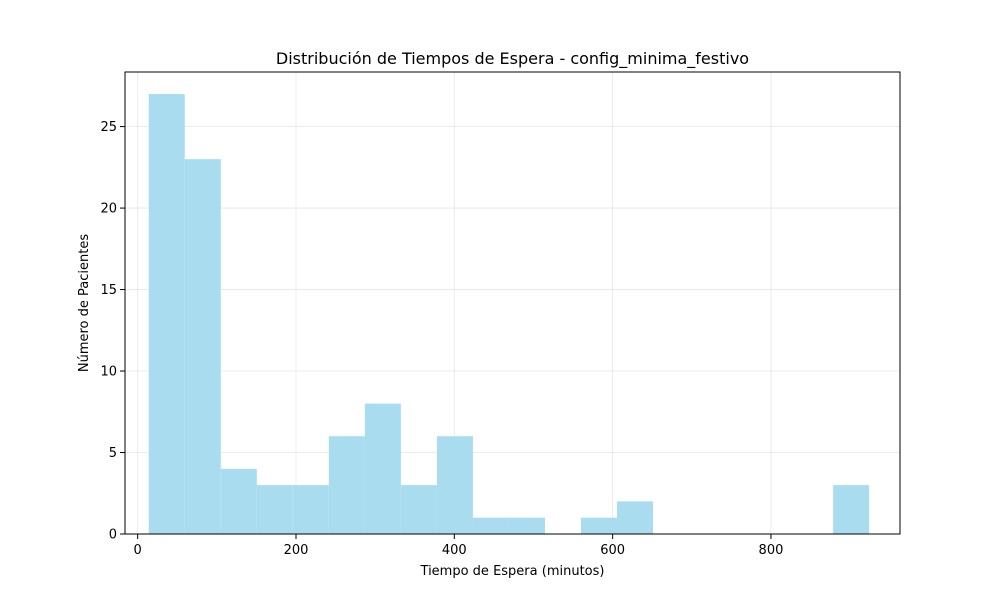 This screenshot has width=1000, height=600. What do you see at coordinates (138, 550) in the screenshot?
I see `x-tick-label: 0` at bounding box center [138, 550].